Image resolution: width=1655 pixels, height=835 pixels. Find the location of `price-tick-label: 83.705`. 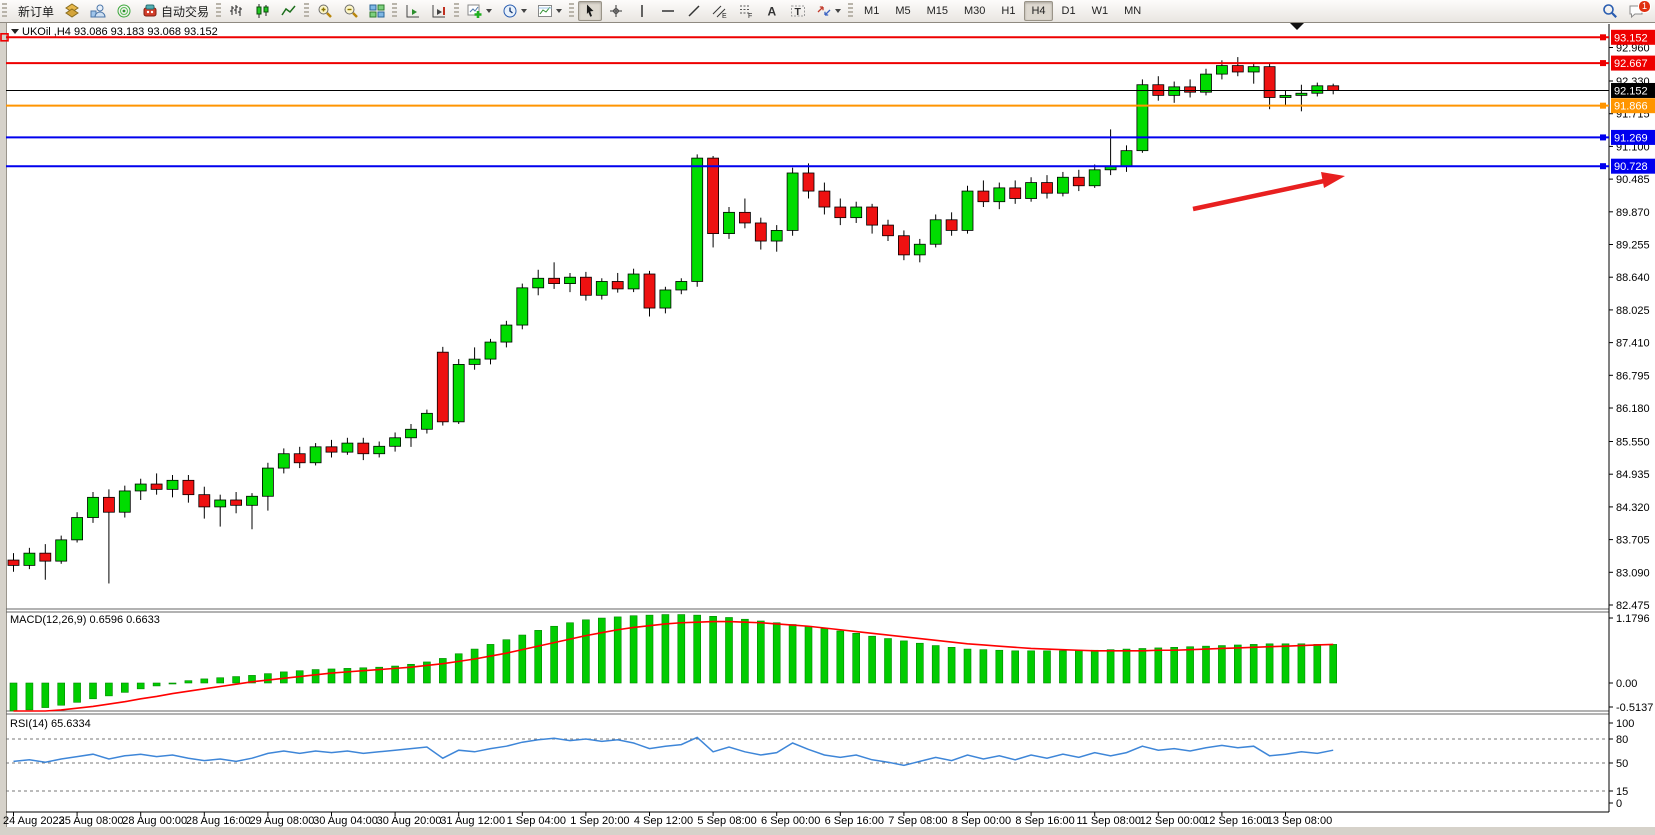

price-tick-label: 83.705 is located at coordinates (1633, 541).